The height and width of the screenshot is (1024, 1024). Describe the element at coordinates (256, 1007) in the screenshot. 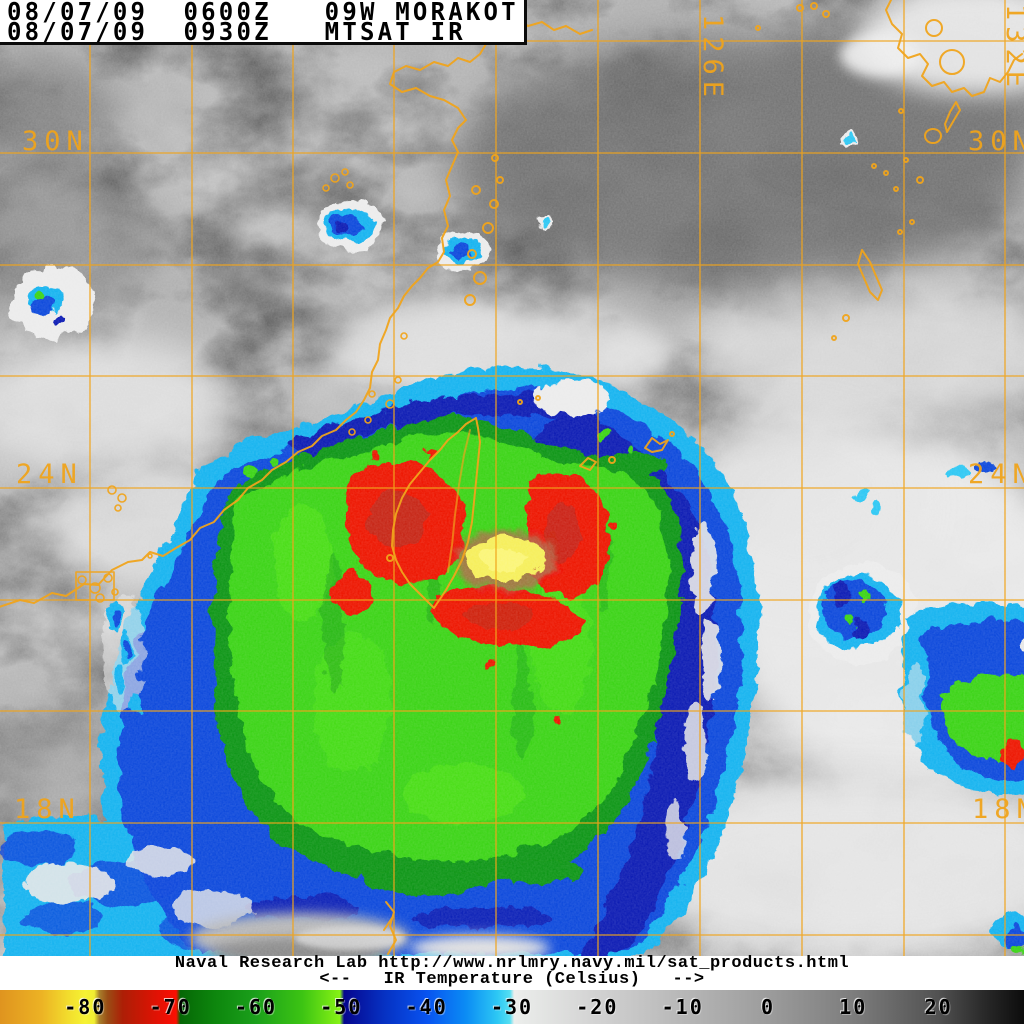

I see `colorbar-tick: -60` at that location.